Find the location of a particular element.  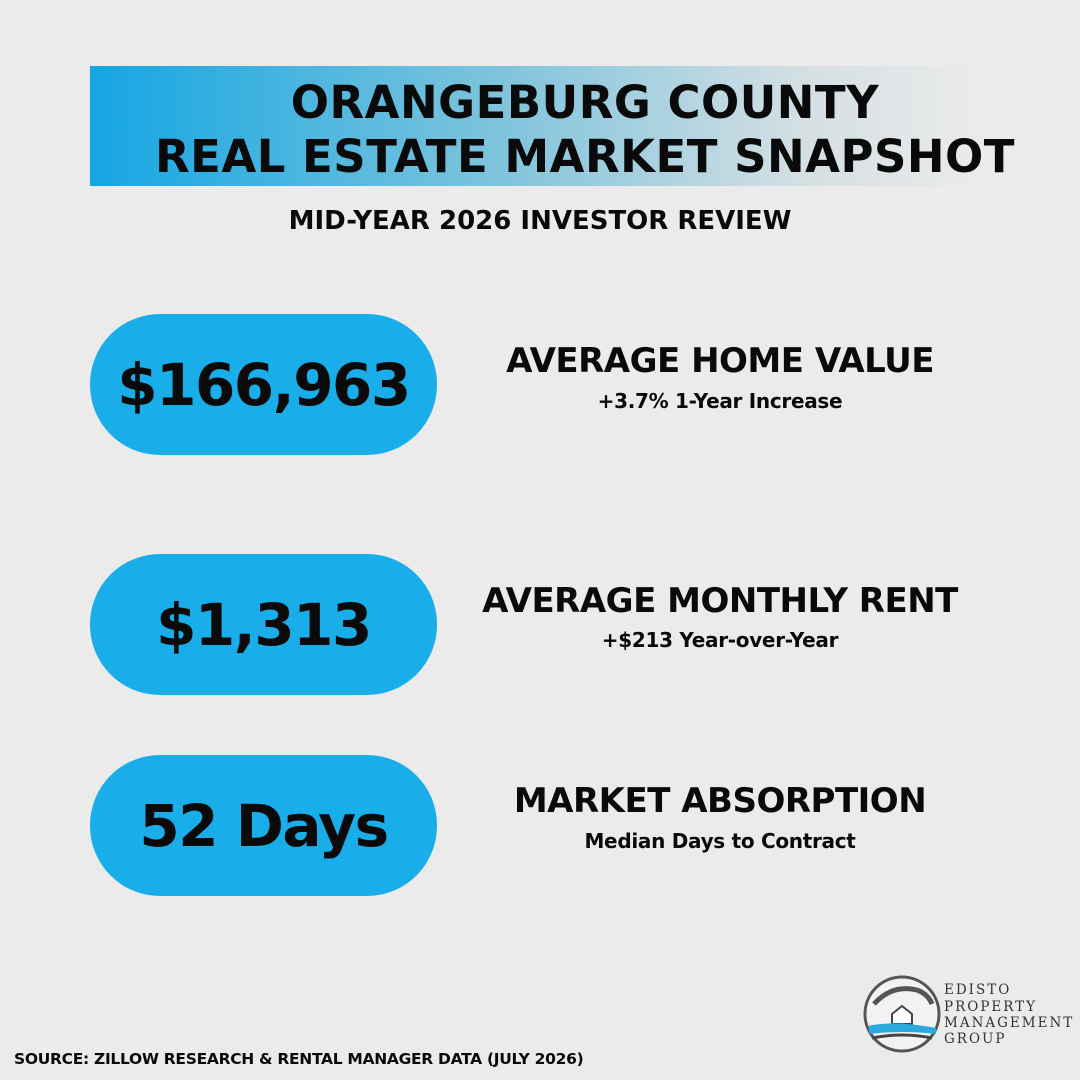

stat-detail: Median Days to Contract is located at coordinates (720, 841).